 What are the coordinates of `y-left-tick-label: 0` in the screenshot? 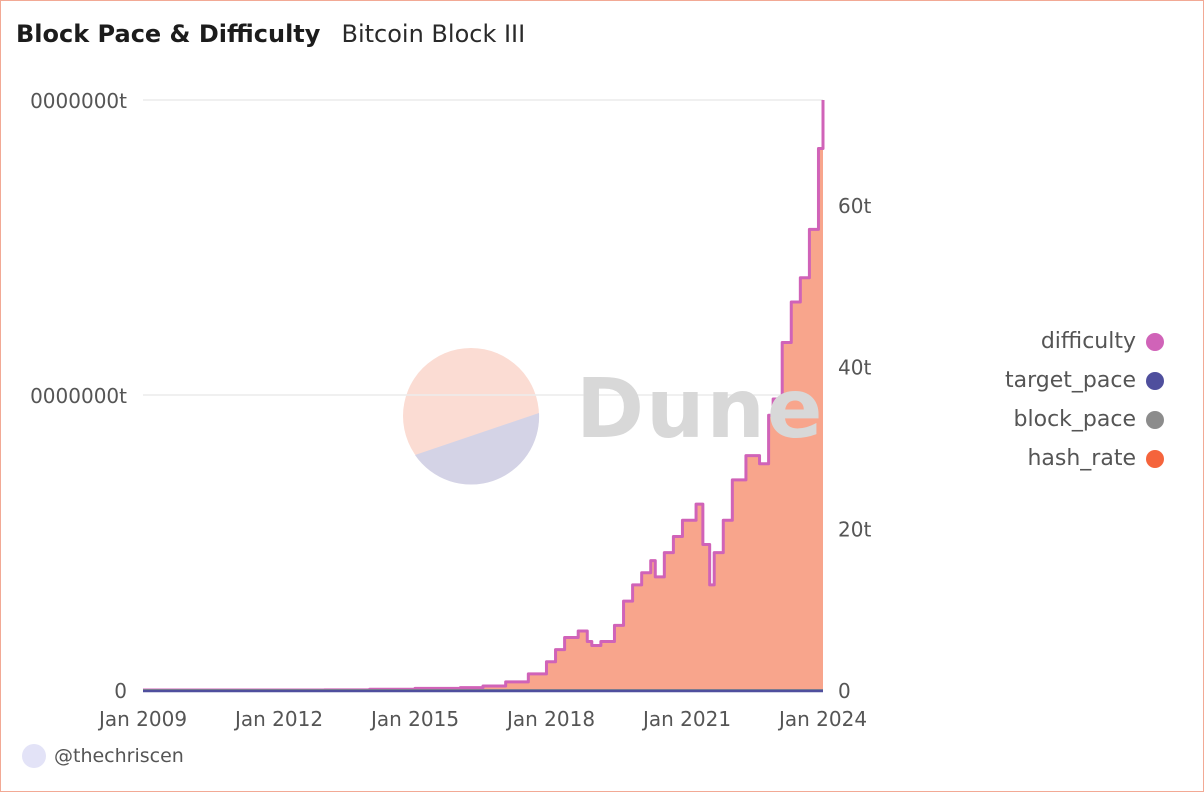 It's located at (120, 691).